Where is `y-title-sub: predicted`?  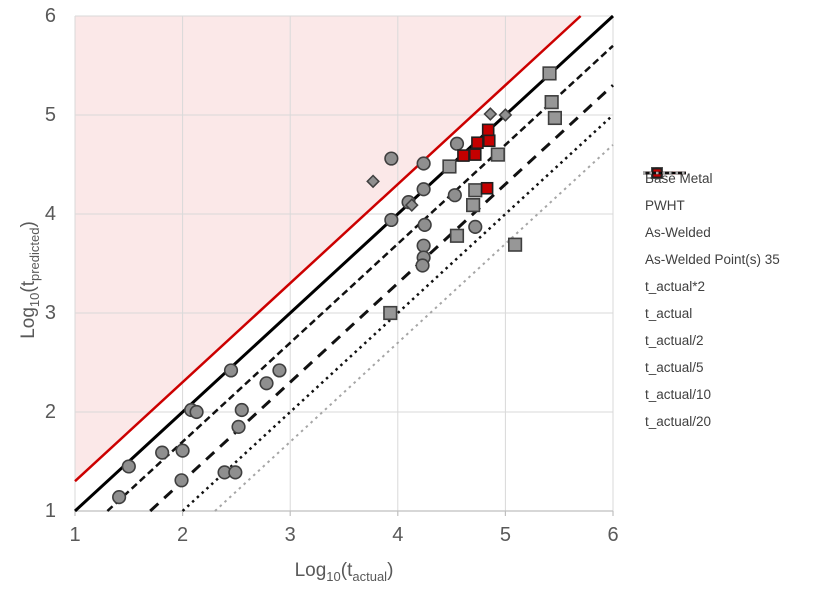 y-title-sub: predicted is located at coordinates (34, 254).